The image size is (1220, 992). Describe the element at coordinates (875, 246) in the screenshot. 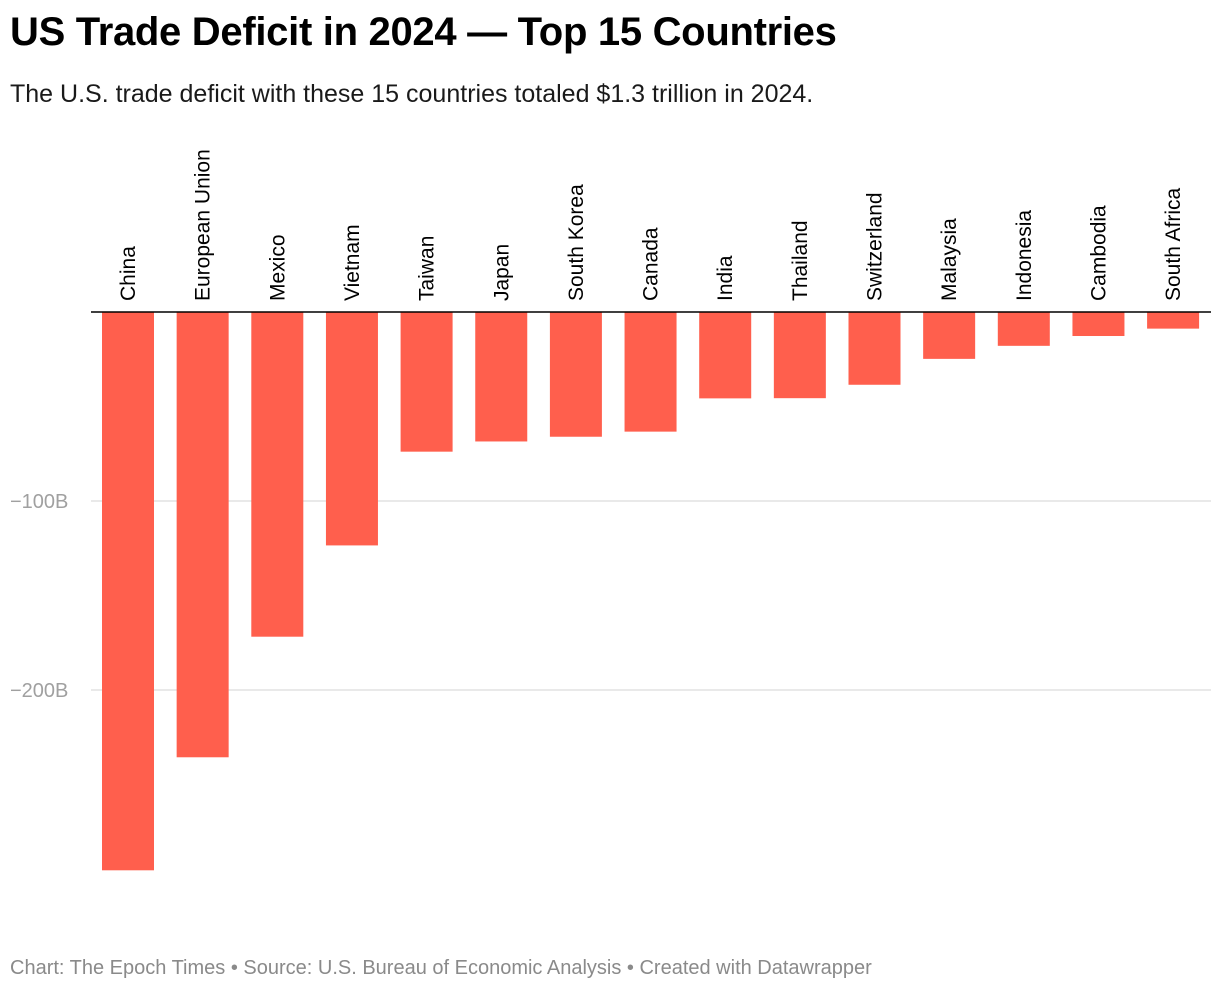

I see `category-label: Switzerland` at that location.